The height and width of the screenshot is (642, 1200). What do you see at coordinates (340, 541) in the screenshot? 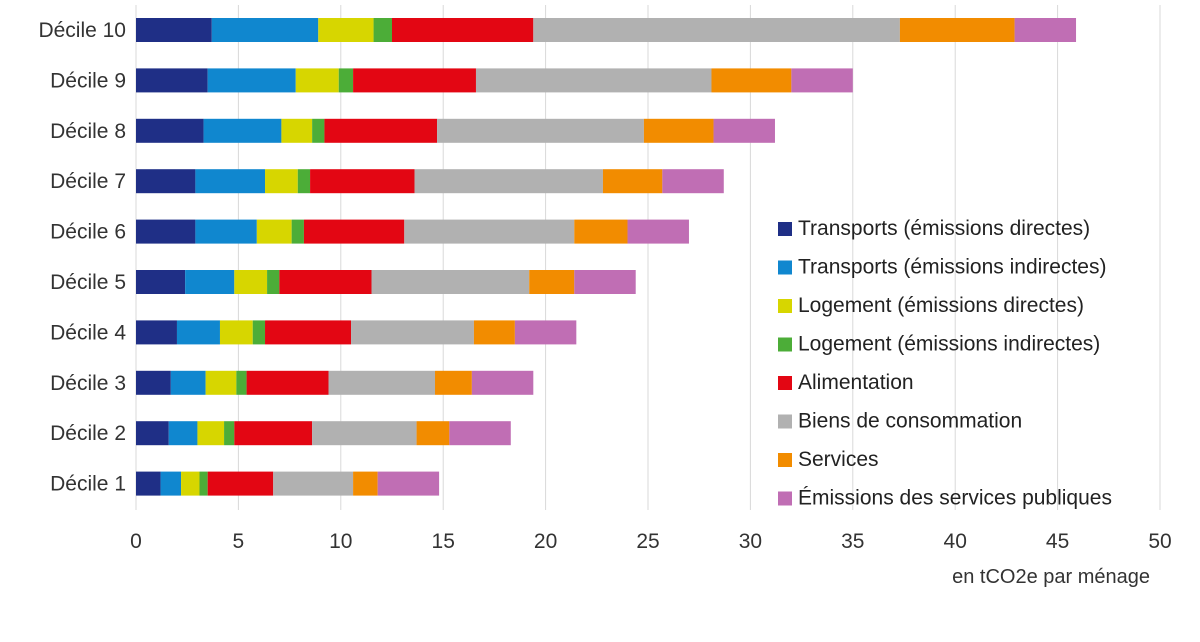
I see `x-tick-label: 10` at bounding box center [340, 541].